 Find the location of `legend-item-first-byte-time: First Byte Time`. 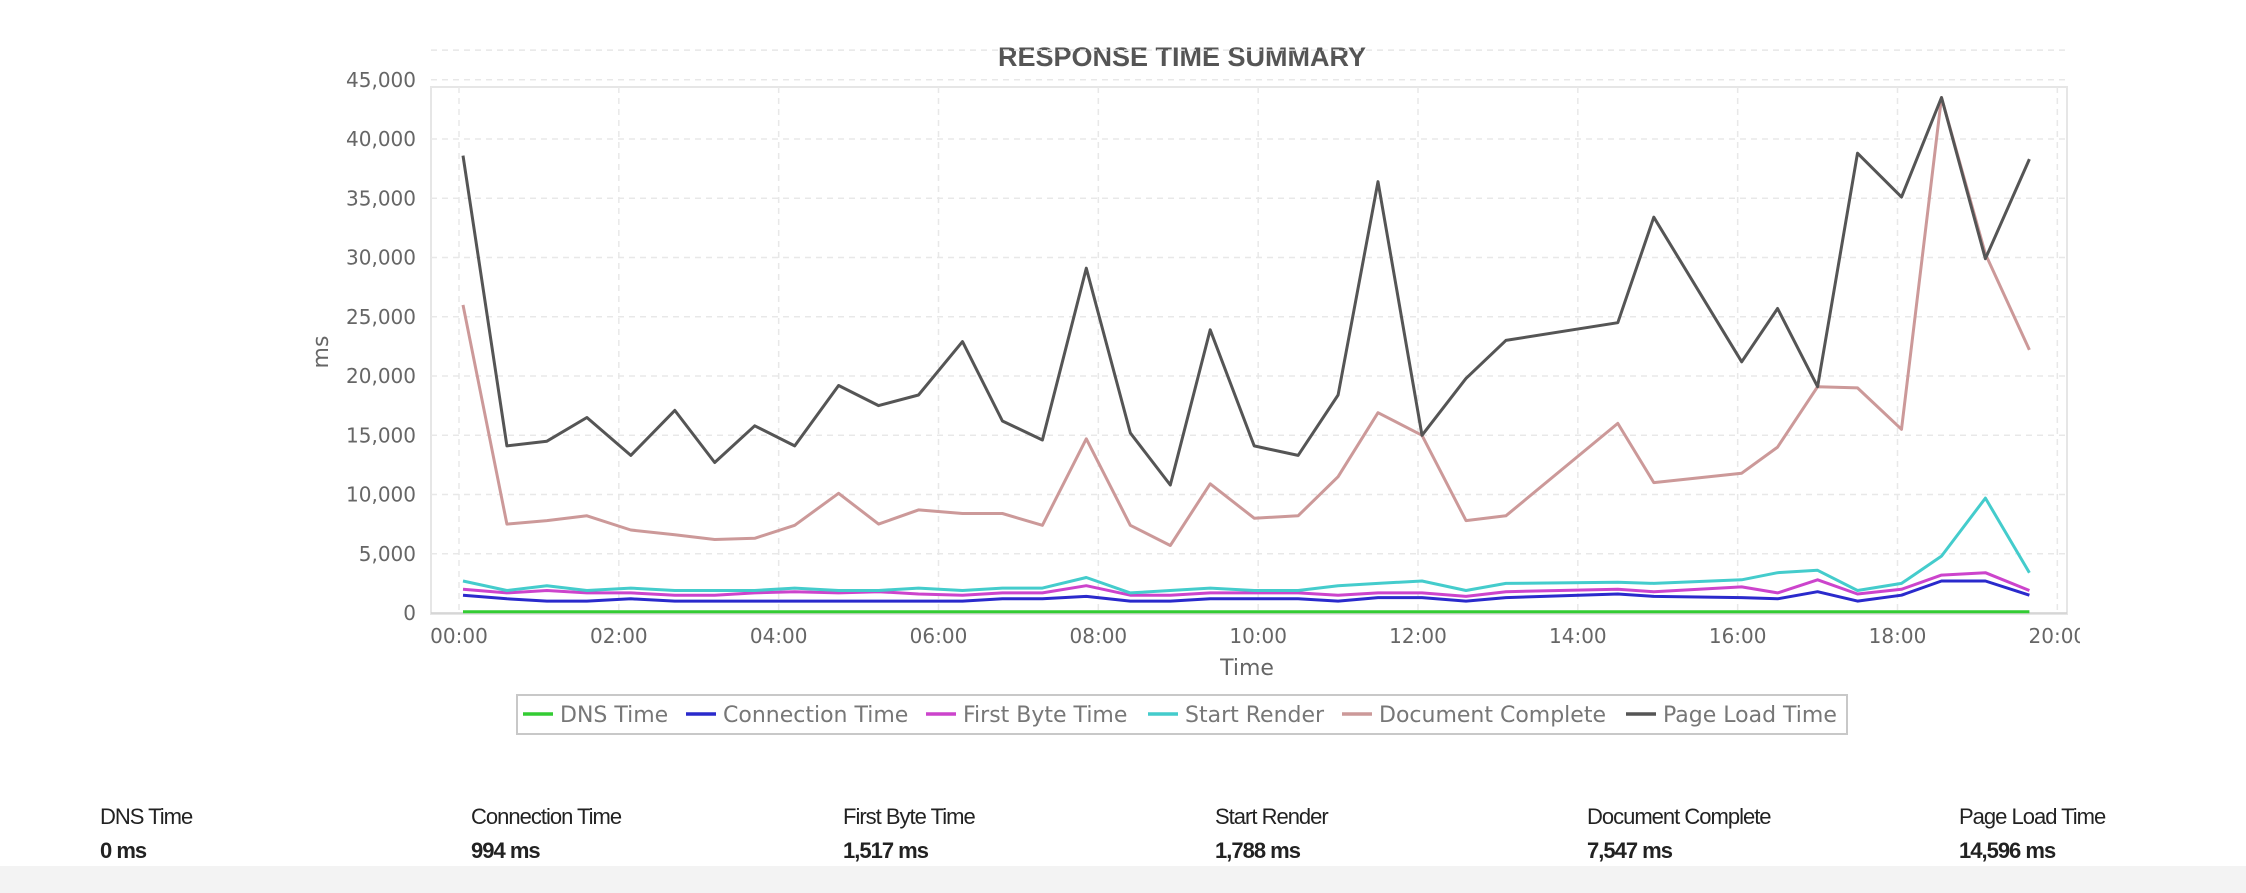

legend-item-first-byte-time: First Byte Time is located at coordinates (1026, 715).